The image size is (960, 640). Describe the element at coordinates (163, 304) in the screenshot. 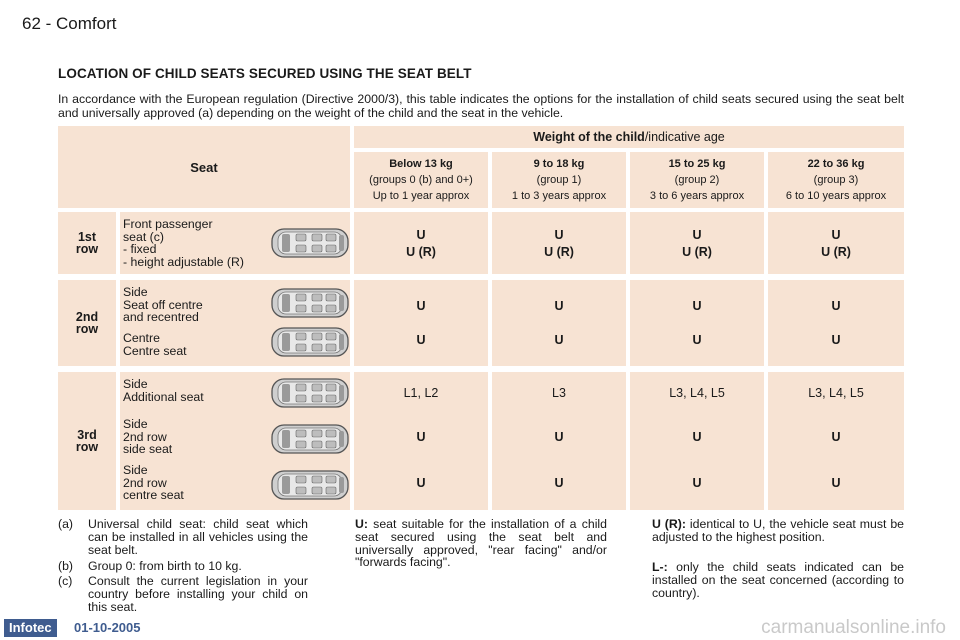

I see `seat-description: Side Seat off centre and recentred` at that location.